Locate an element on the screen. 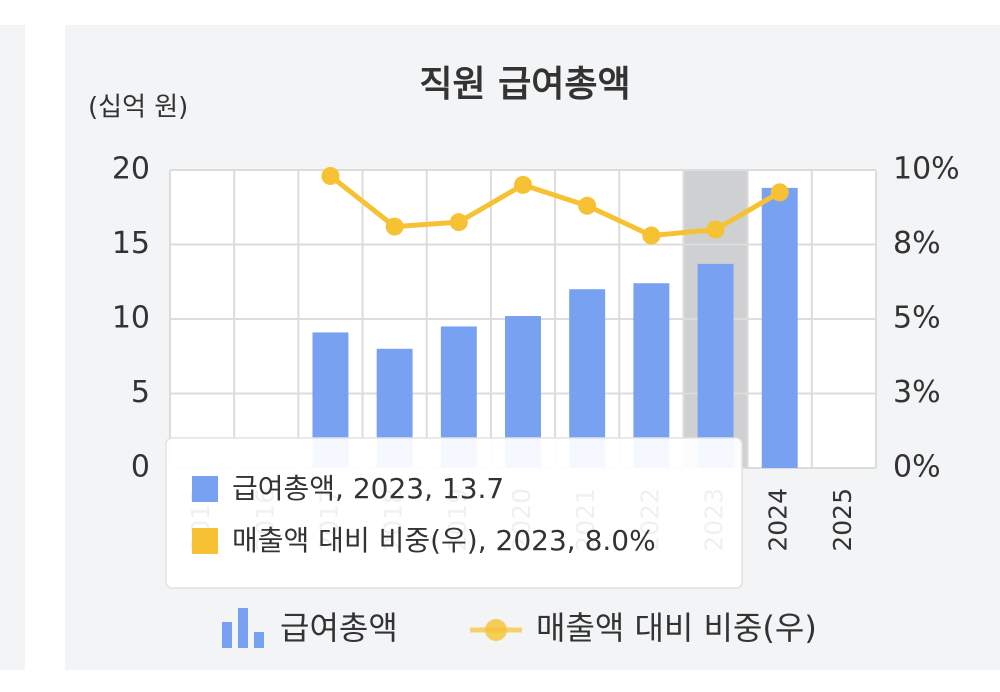 The height and width of the screenshot is (692, 1000). x-tick-label: 2024 is located at coordinates (778, 520).